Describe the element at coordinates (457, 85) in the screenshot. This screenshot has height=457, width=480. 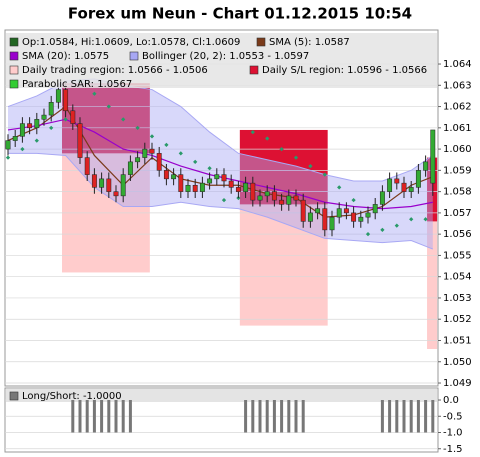
I see `y-tick-label: 1.063` at that location.